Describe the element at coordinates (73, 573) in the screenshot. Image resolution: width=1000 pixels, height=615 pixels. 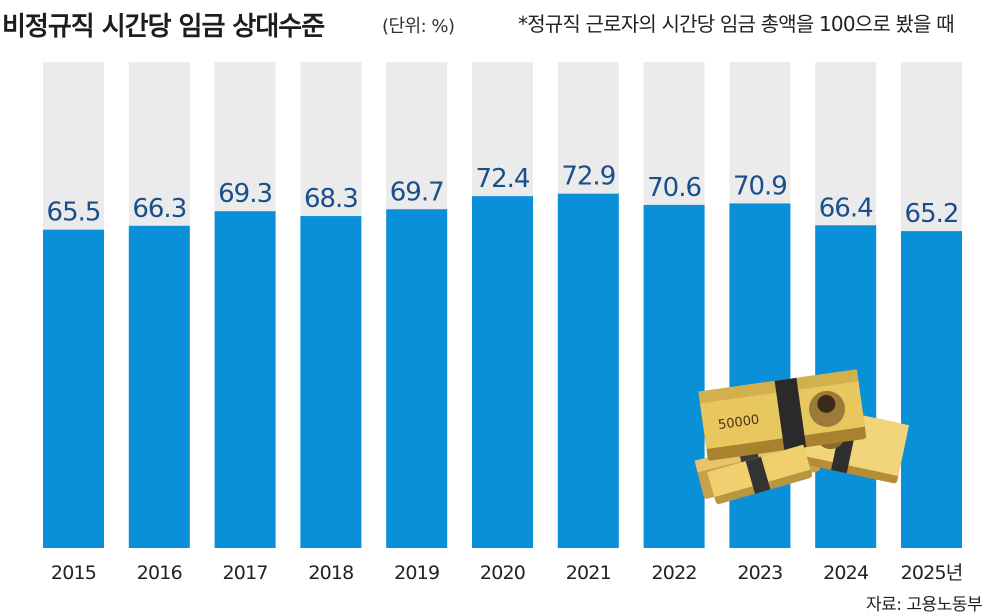
I see `category-label-0: 2015` at that location.